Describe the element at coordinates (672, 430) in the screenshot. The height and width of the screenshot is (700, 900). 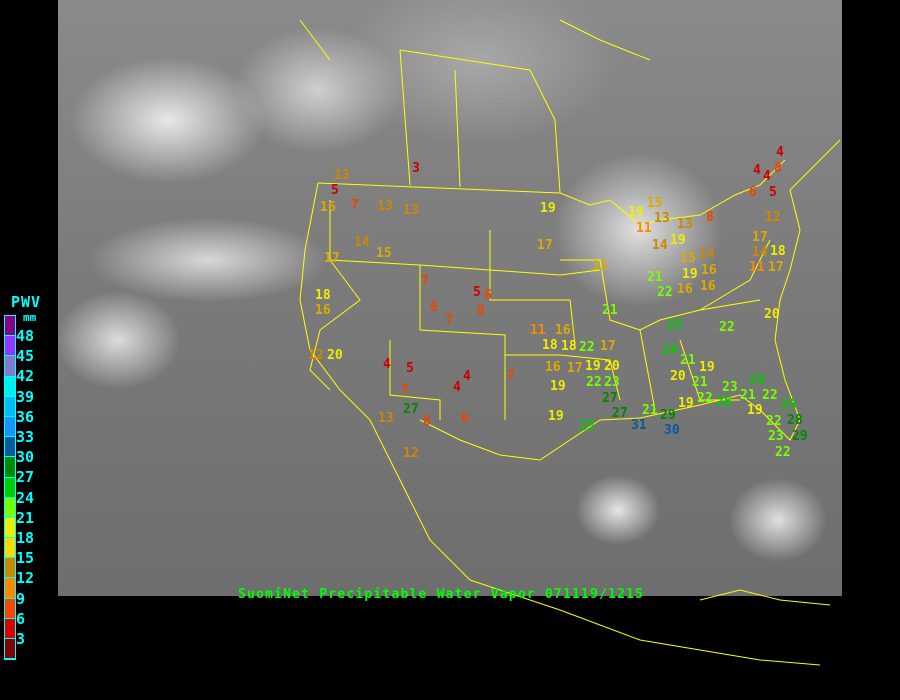
I see `station-pwv-value: 30` at that location.